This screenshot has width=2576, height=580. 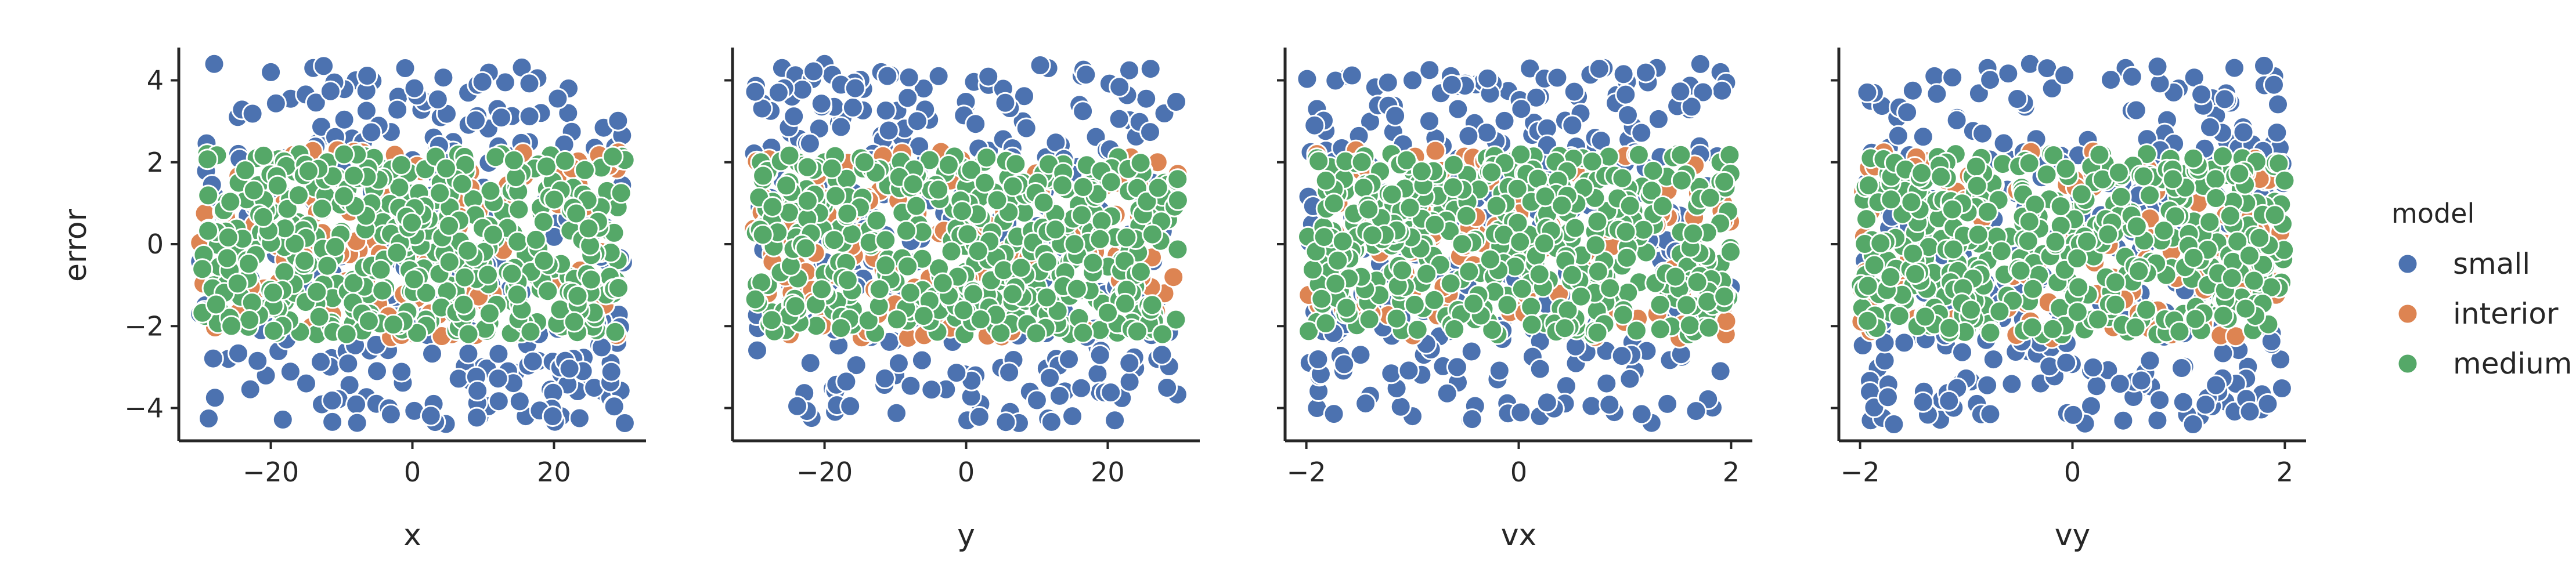 What do you see at coordinates (2432, 213) in the screenshot?
I see `legend-title: model` at bounding box center [2432, 213].